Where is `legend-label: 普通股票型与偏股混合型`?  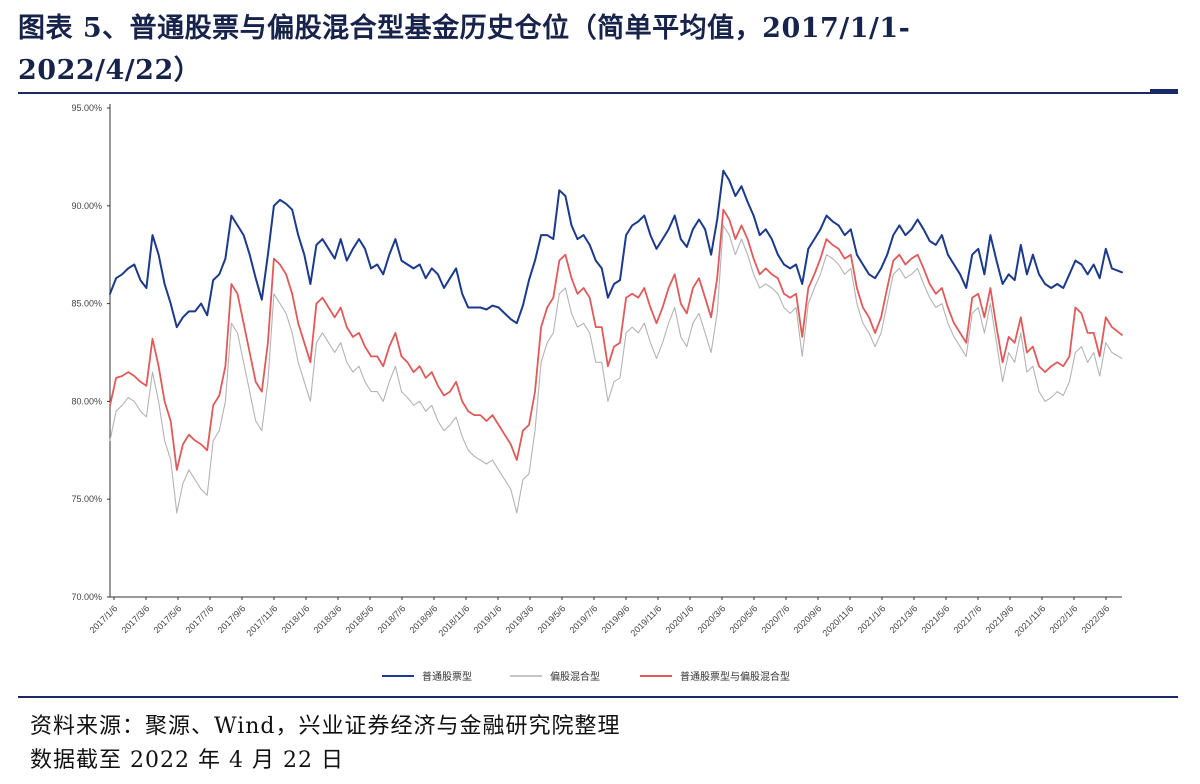 legend-label: 普通股票型与偏股混合型 is located at coordinates (735, 676).